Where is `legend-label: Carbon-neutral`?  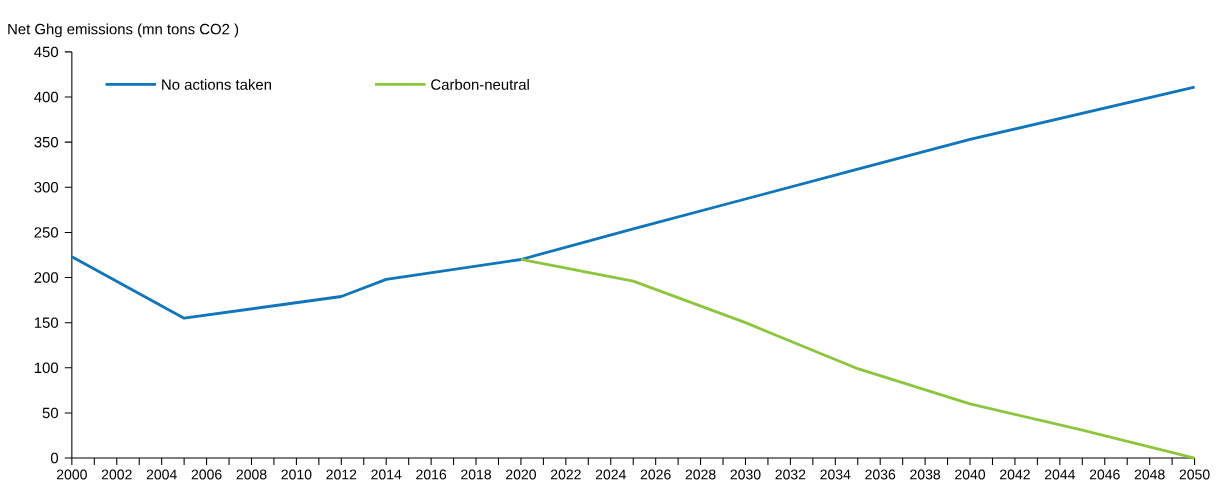 legend-label: Carbon-neutral is located at coordinates (480, 84).